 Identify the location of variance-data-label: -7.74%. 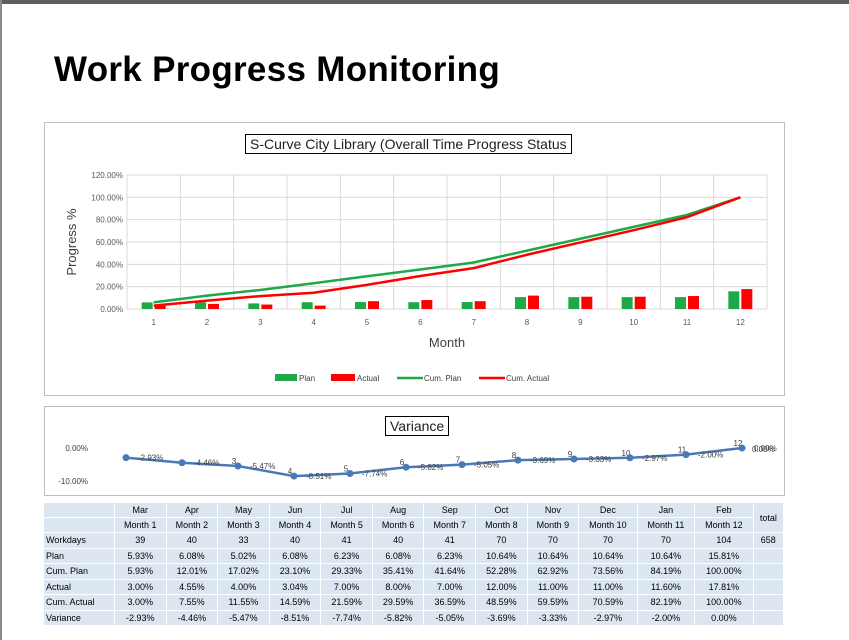
(374, 474).